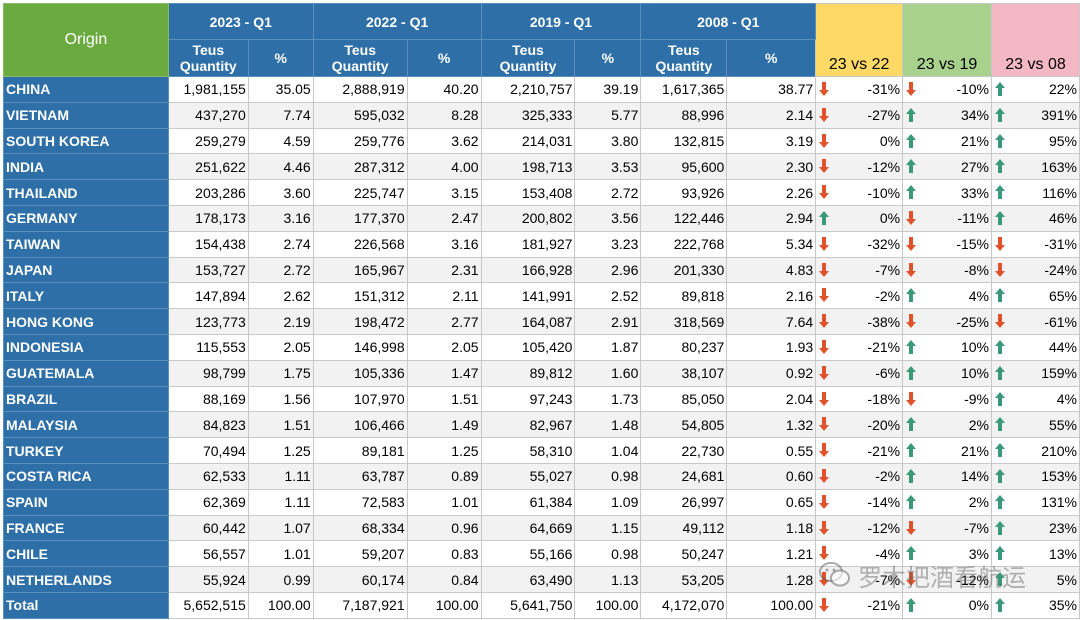 The width and height of the screenshot is (1080, 620). Describe the element at coordinates (1059, 450) in the screenshot. I see `change-value: 210%` at that location.